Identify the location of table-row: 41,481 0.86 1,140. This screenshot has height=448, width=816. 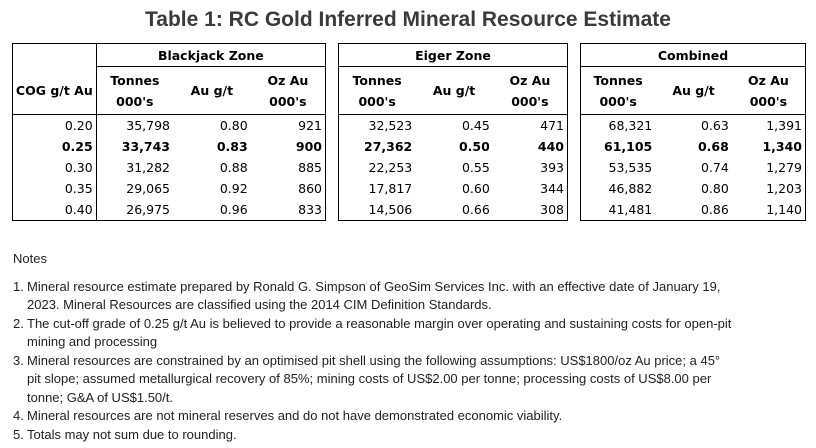
(693, 210).